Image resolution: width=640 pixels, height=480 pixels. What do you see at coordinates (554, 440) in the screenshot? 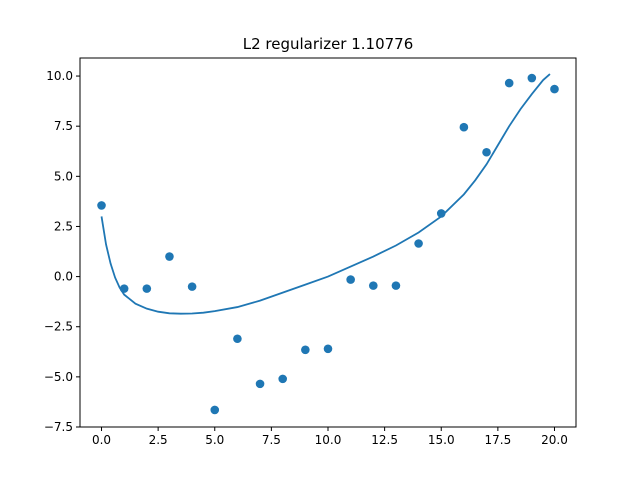
I see `x-tick-label: 20.0` at bounding box center [554, 440].